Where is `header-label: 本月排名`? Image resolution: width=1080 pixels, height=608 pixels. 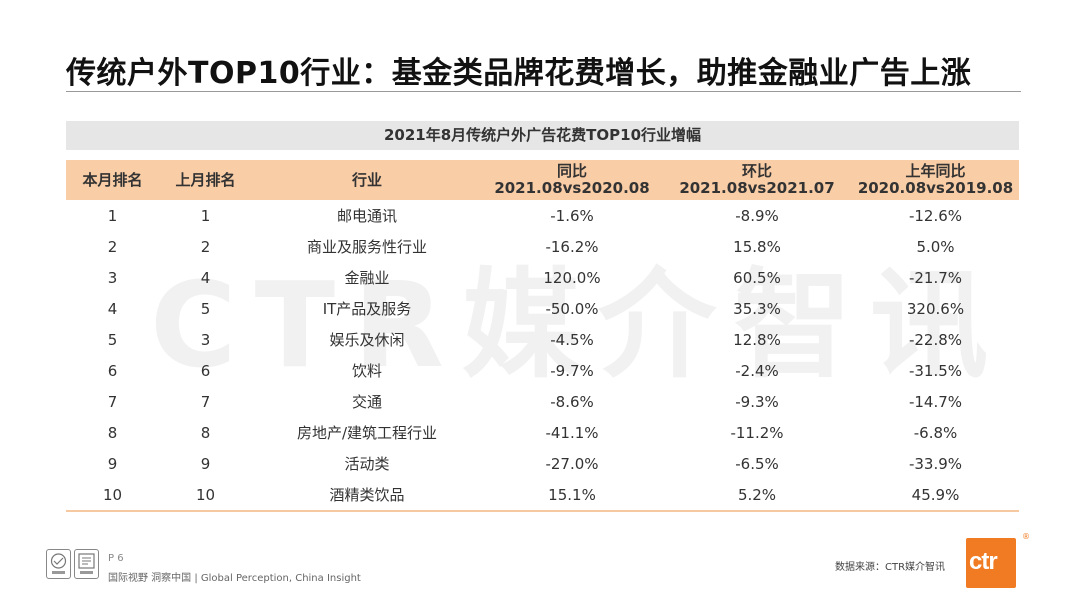
header-label: 本月排名 is located at coordinates (112, 179).